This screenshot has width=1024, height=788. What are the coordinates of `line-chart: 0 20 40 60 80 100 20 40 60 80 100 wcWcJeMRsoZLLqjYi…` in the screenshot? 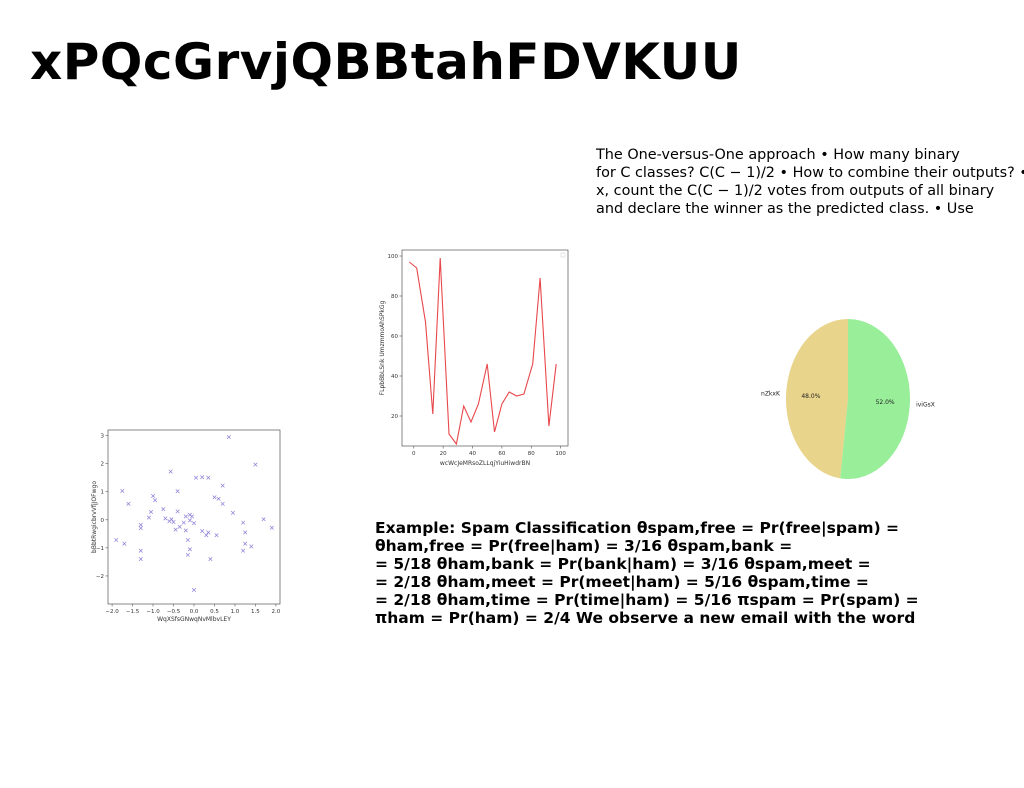 It's located at (474, 358).